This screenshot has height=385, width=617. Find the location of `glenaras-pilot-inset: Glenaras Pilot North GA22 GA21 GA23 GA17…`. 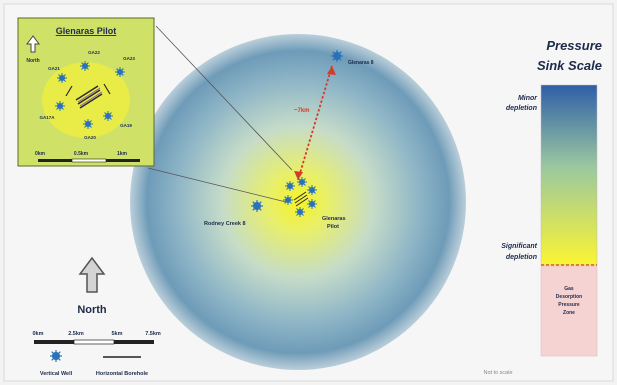

glenaras-pilot-inset: Glenaras Pilot North GA22 GA21 GA23 GA17… is located at coordinates (86, 92).